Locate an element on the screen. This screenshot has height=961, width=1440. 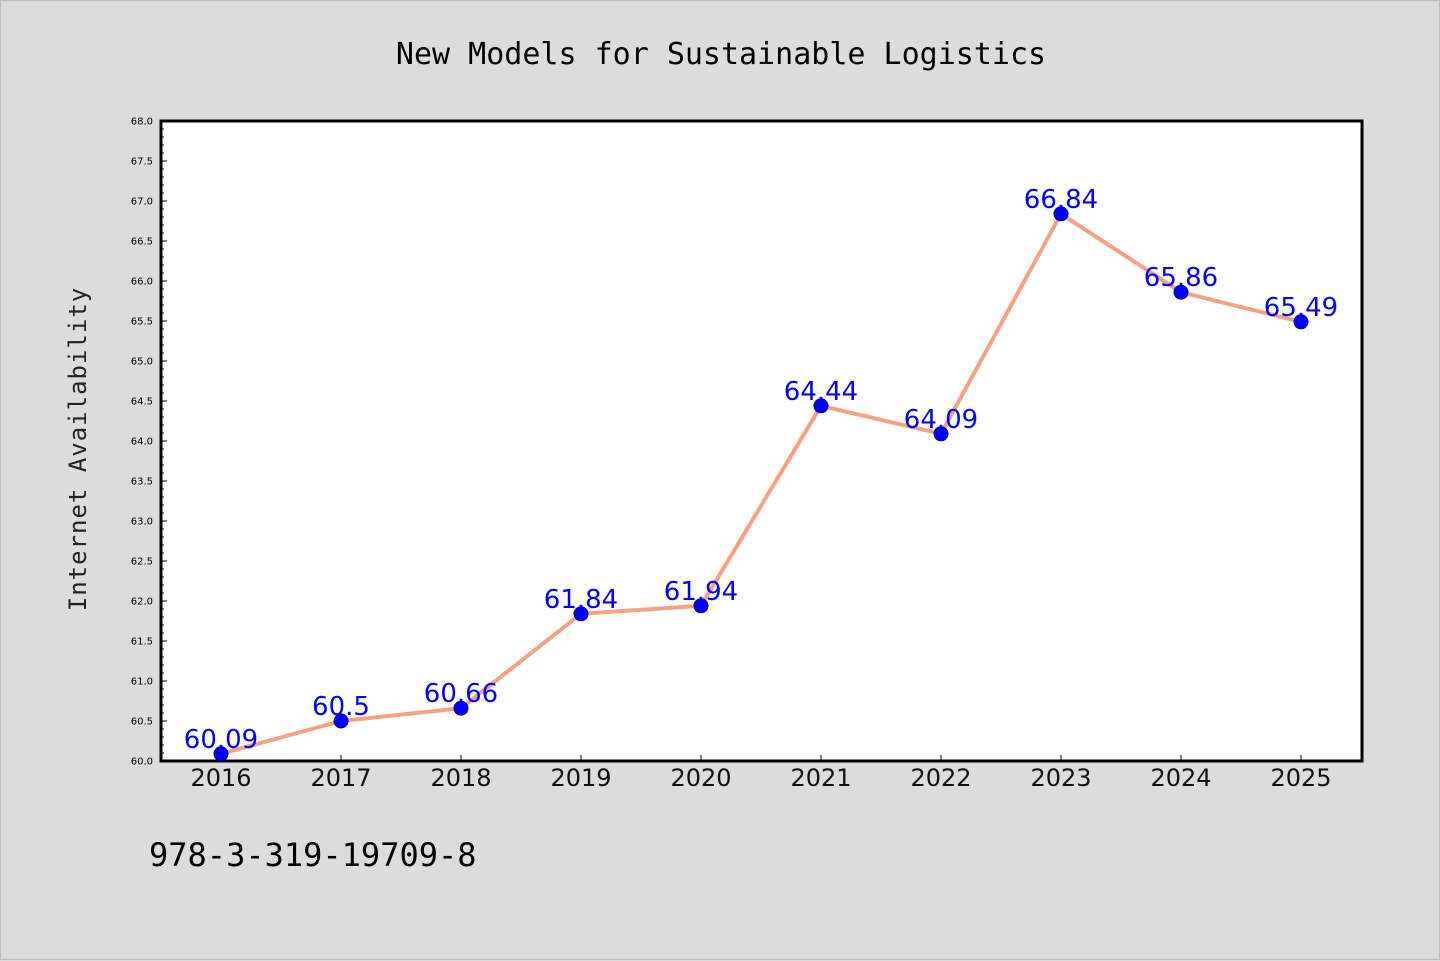
y-tick-label: 63.5 is located at coordinates (142, 482).